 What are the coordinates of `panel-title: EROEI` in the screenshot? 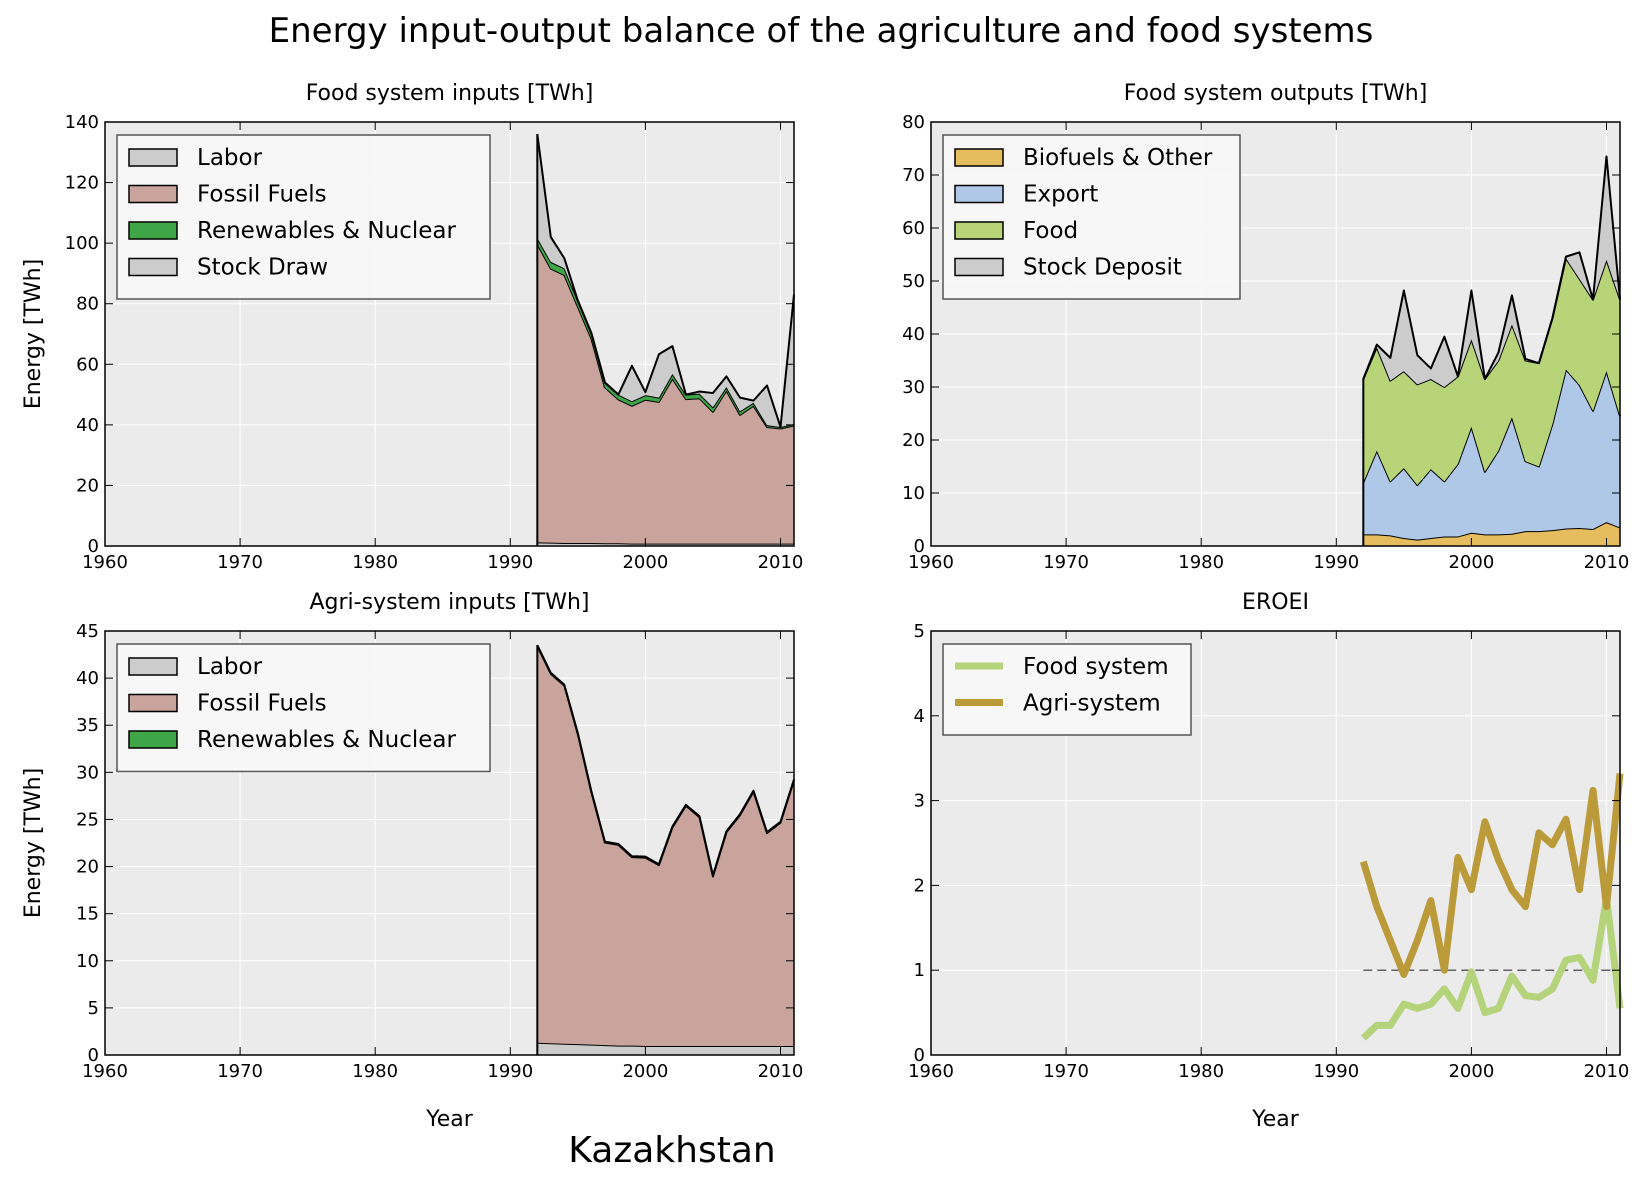 It's located at (1275, 602).